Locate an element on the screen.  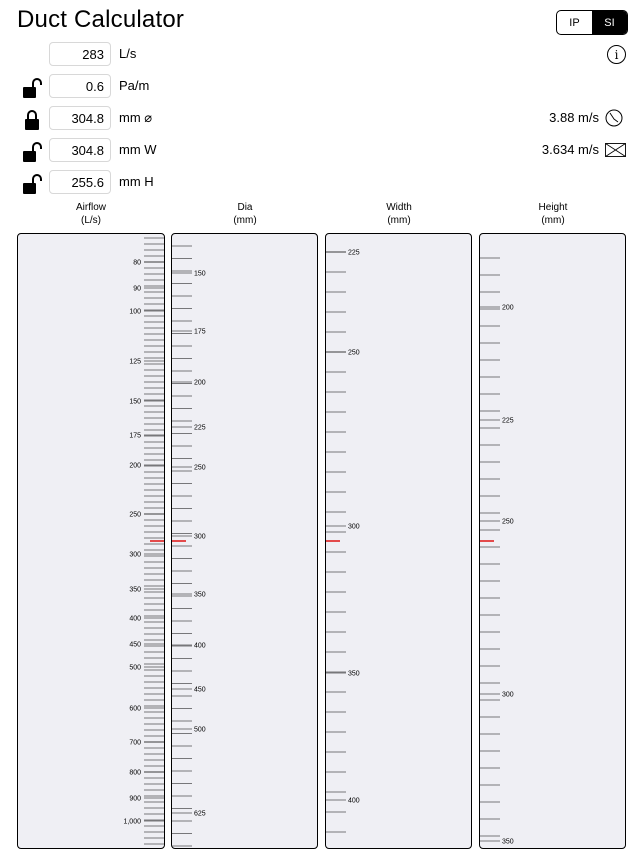
height-field: 255.6 is located at coordinates (80, 182).